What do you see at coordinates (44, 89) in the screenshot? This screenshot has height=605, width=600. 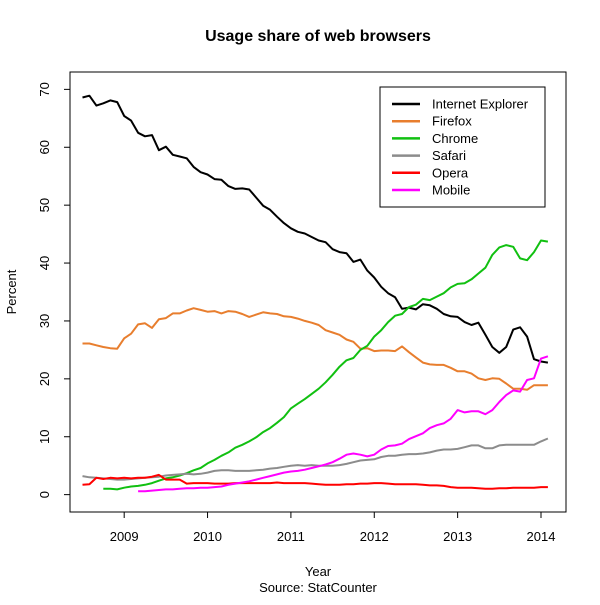 I see `y-tick-label: 70` at bounding box center [44, 89].